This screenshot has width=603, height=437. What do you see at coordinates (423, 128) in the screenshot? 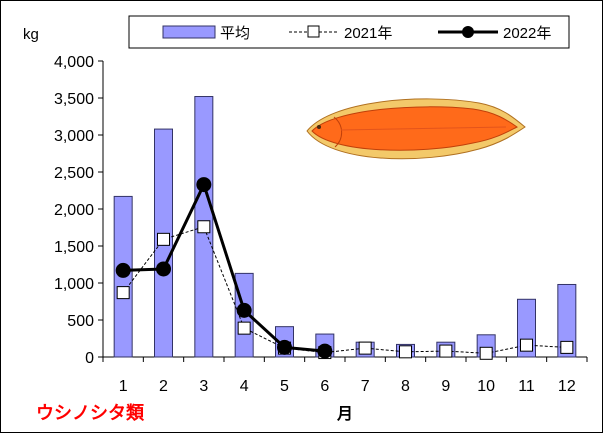
I see `sole-fish-lateral-line` at bounding box center [423, 128].